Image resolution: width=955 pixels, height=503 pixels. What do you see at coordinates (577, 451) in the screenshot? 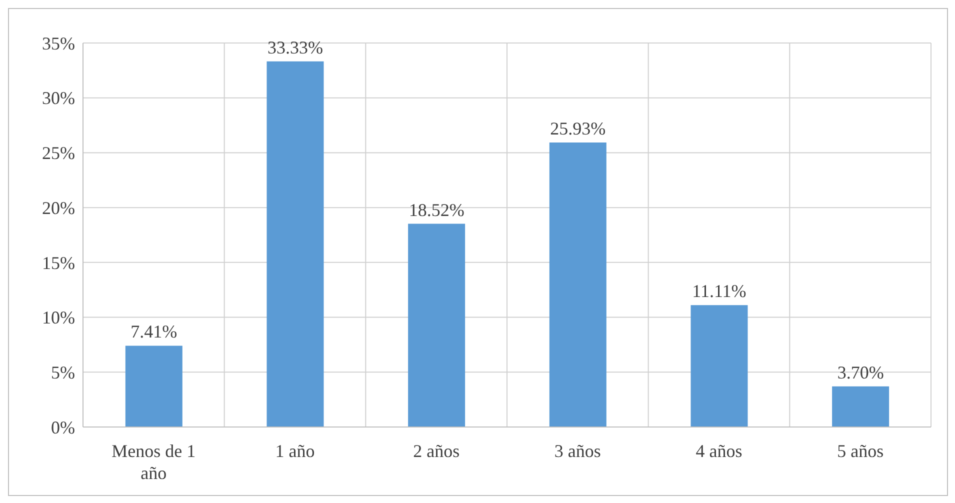
I see `x-tick-label: 3 años` at bounding box center [577, 451].